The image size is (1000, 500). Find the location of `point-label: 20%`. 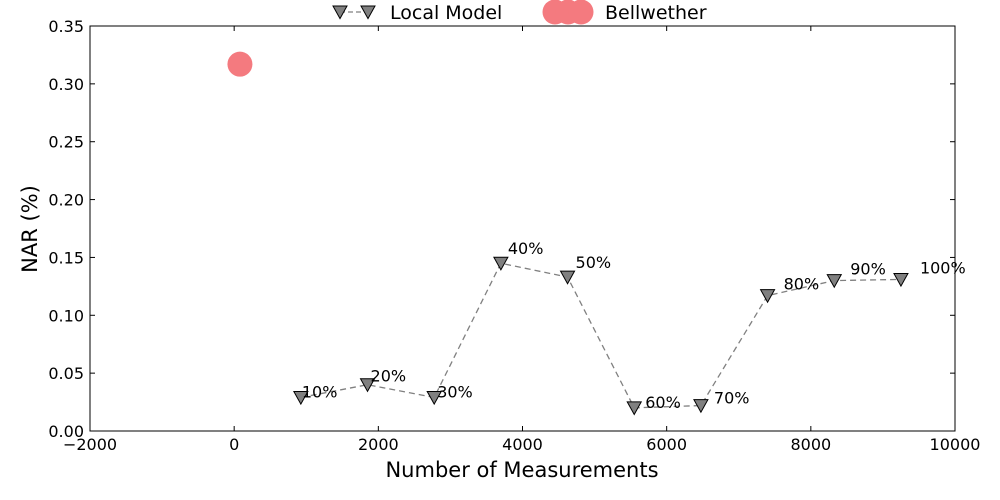

point-label: 20% is located at coordinates (389, 376).